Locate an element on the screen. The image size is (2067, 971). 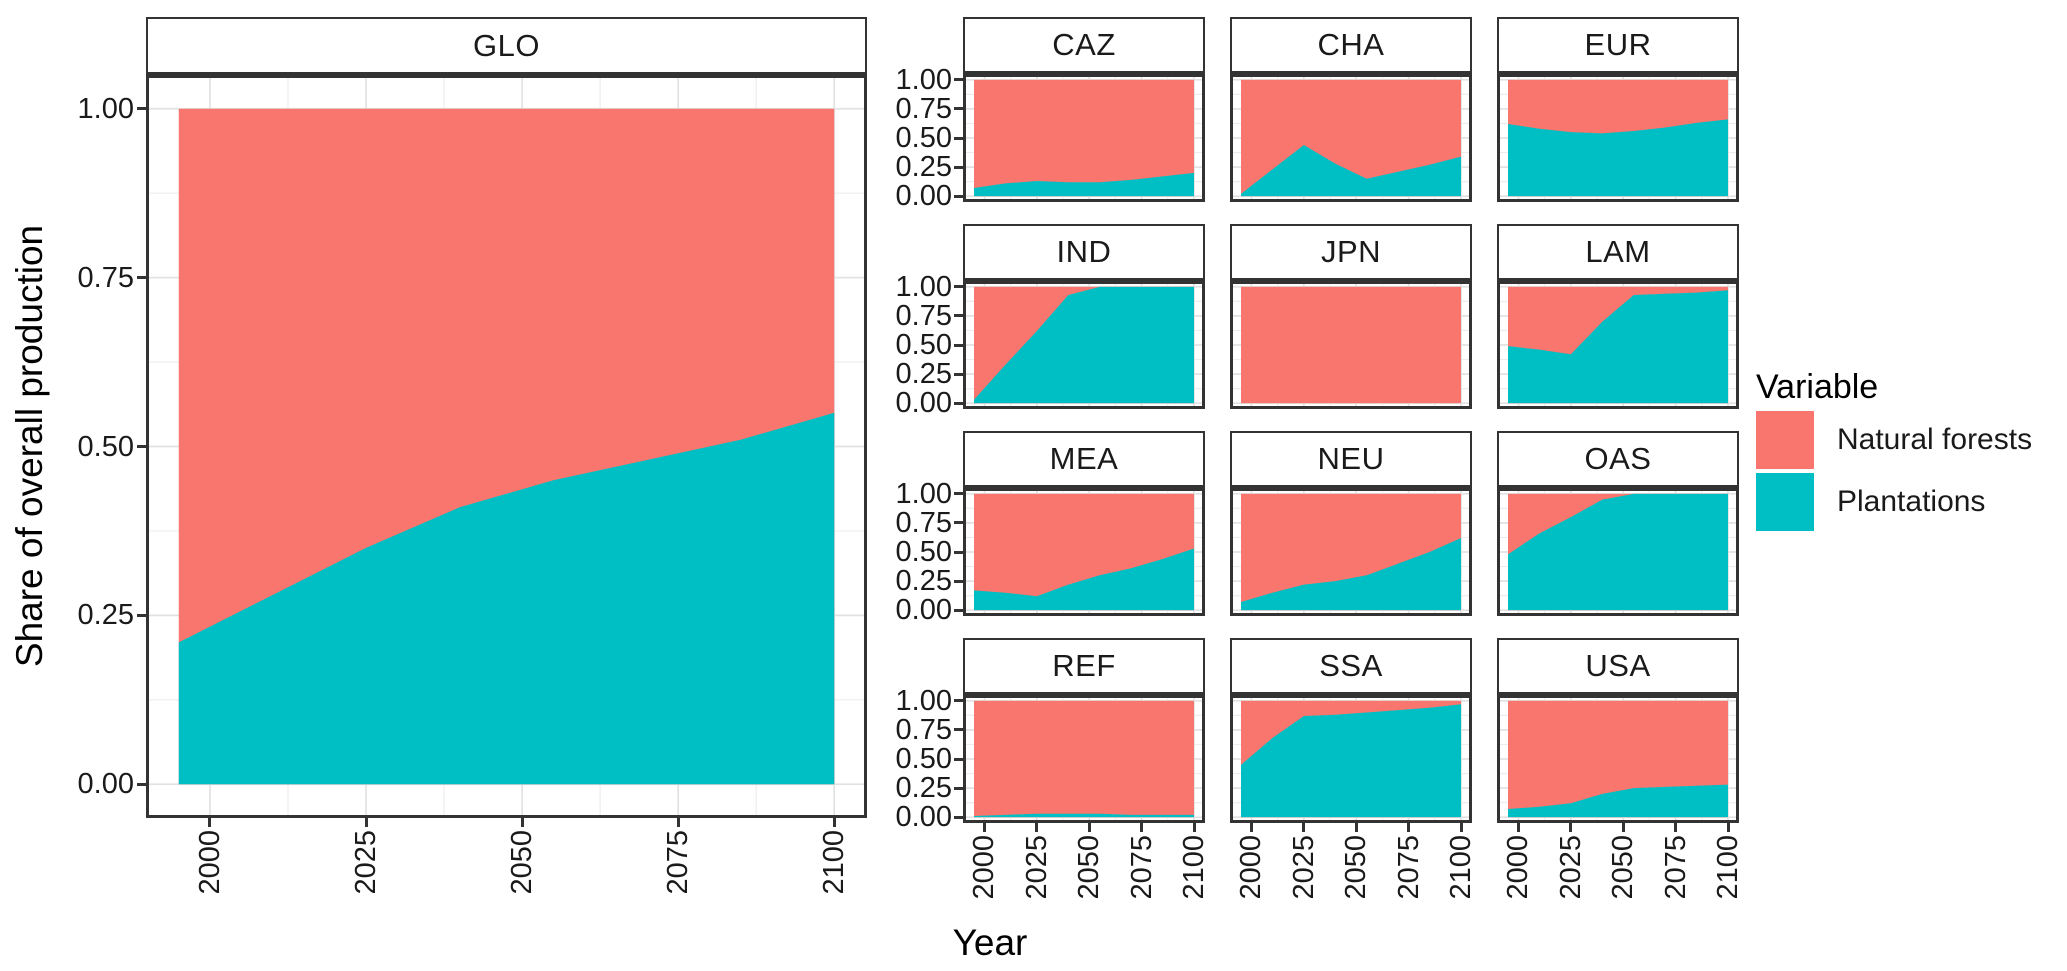
facet-strip-SSA: SSA is located at coordinates (1351, 666).